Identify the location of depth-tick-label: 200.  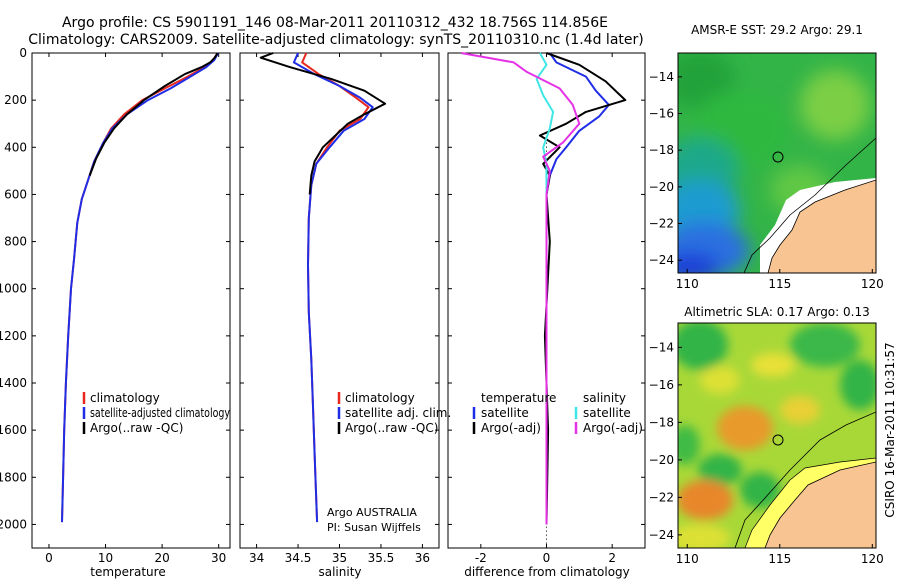
(15, 100).